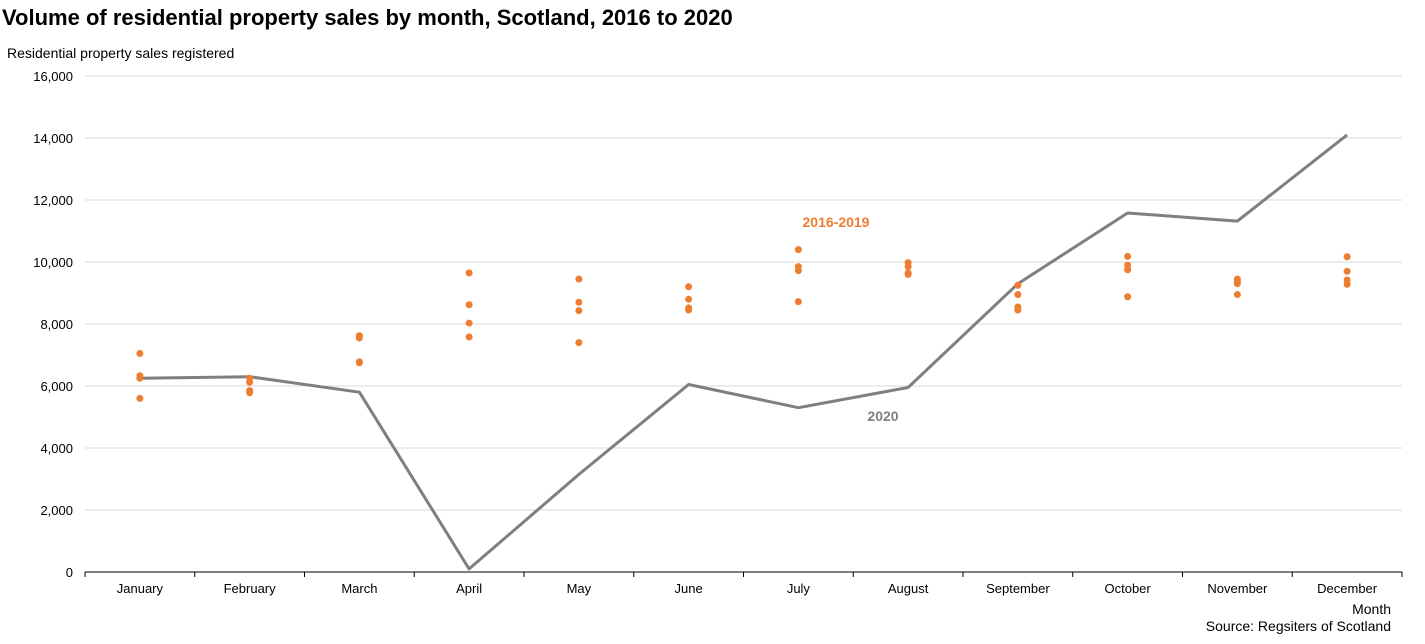 This screenshot has height=644, width=1425. What do you see at coordinates (56, 324) in the screenshot?
I see `y-tick-label: 8,000` at bounding box center [56, 324].